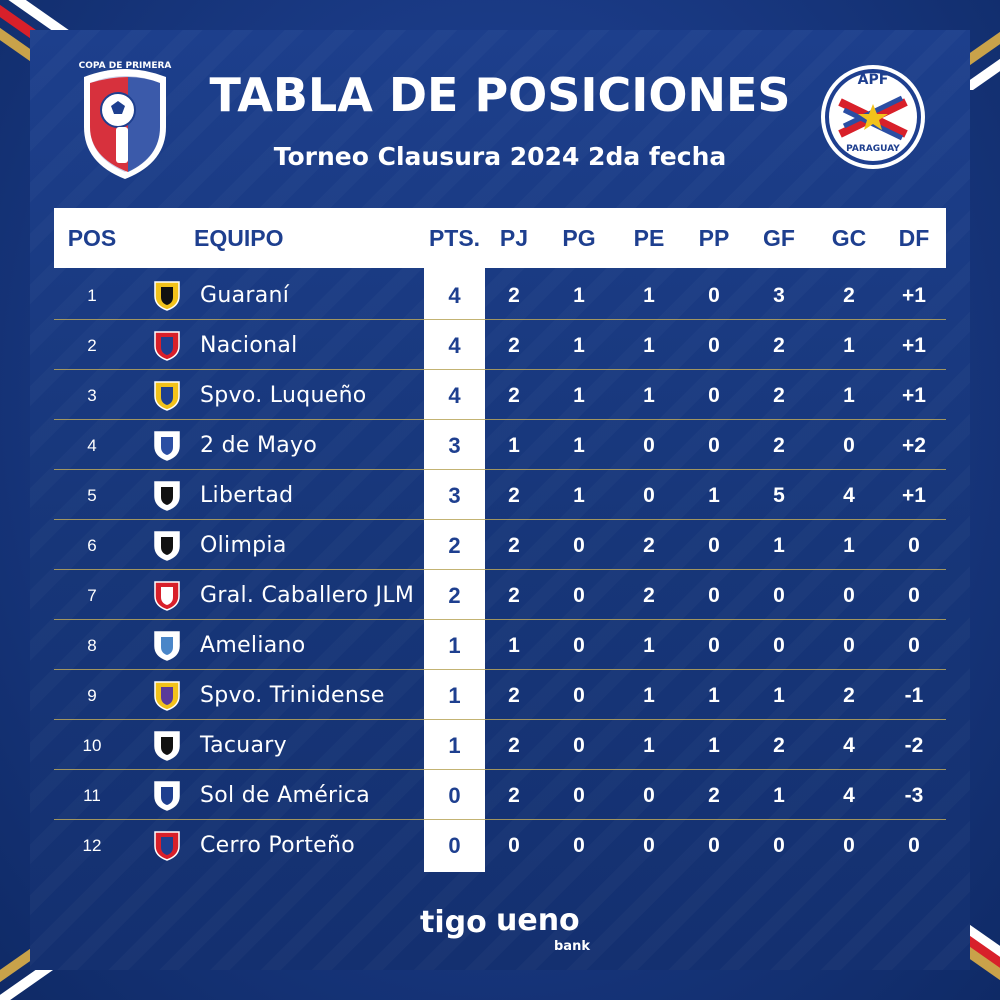 Image resolution: width=1000 pixels, height=1000 pixels. What do you see at coordinates (779, 545) in the screenshot?
I see `cell-gf: 1` at bounding box center [779, 545].